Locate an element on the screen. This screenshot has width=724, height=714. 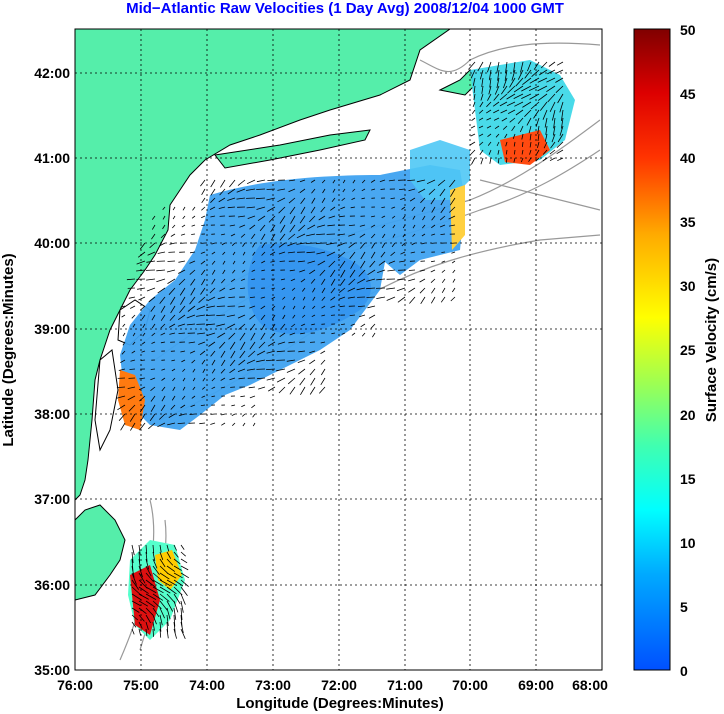
y-tick-label: 35:00 is located at coordinates (52, 670).